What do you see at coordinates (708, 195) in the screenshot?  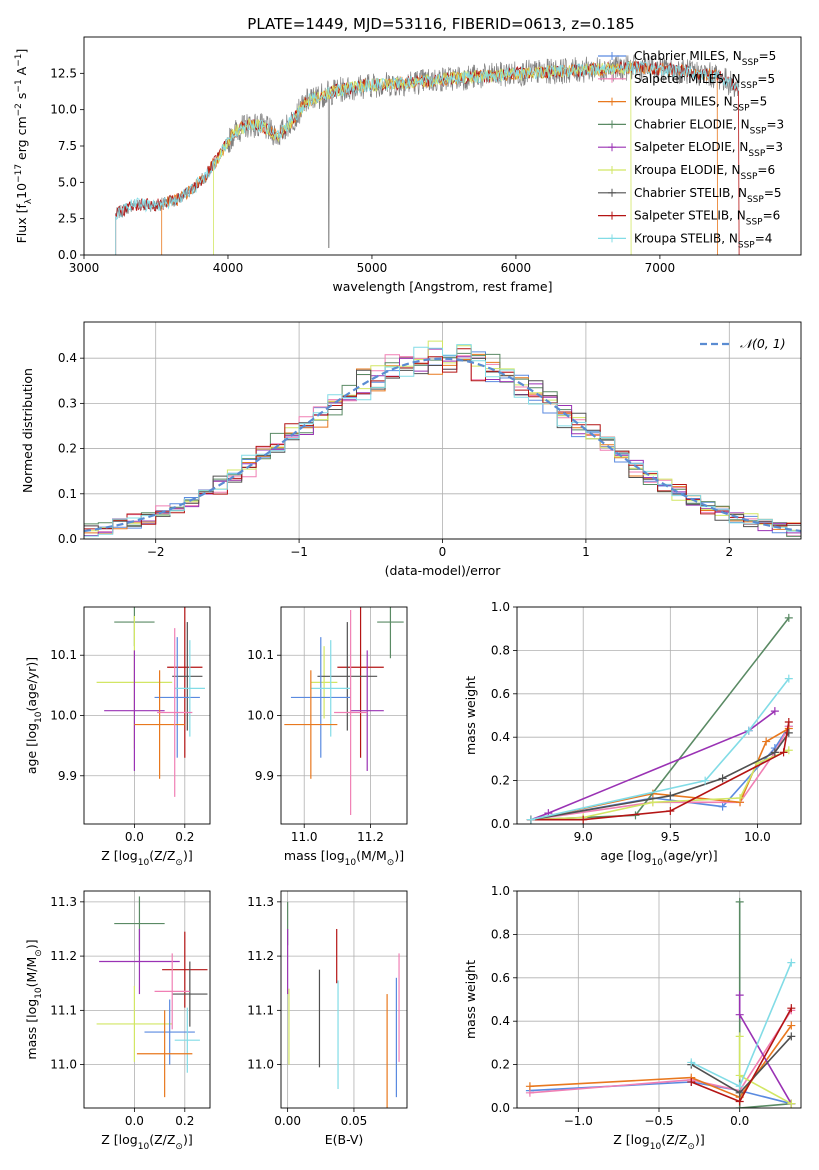 I see `legend-label: Chabrier STELIB, NSSP=5` at bounding box center [708, 195].